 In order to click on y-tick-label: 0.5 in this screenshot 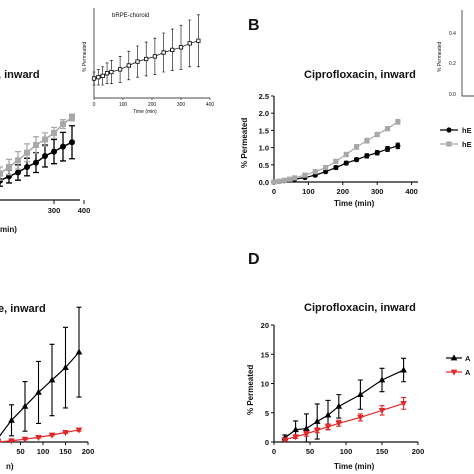, I will do `click(264, 165)`.